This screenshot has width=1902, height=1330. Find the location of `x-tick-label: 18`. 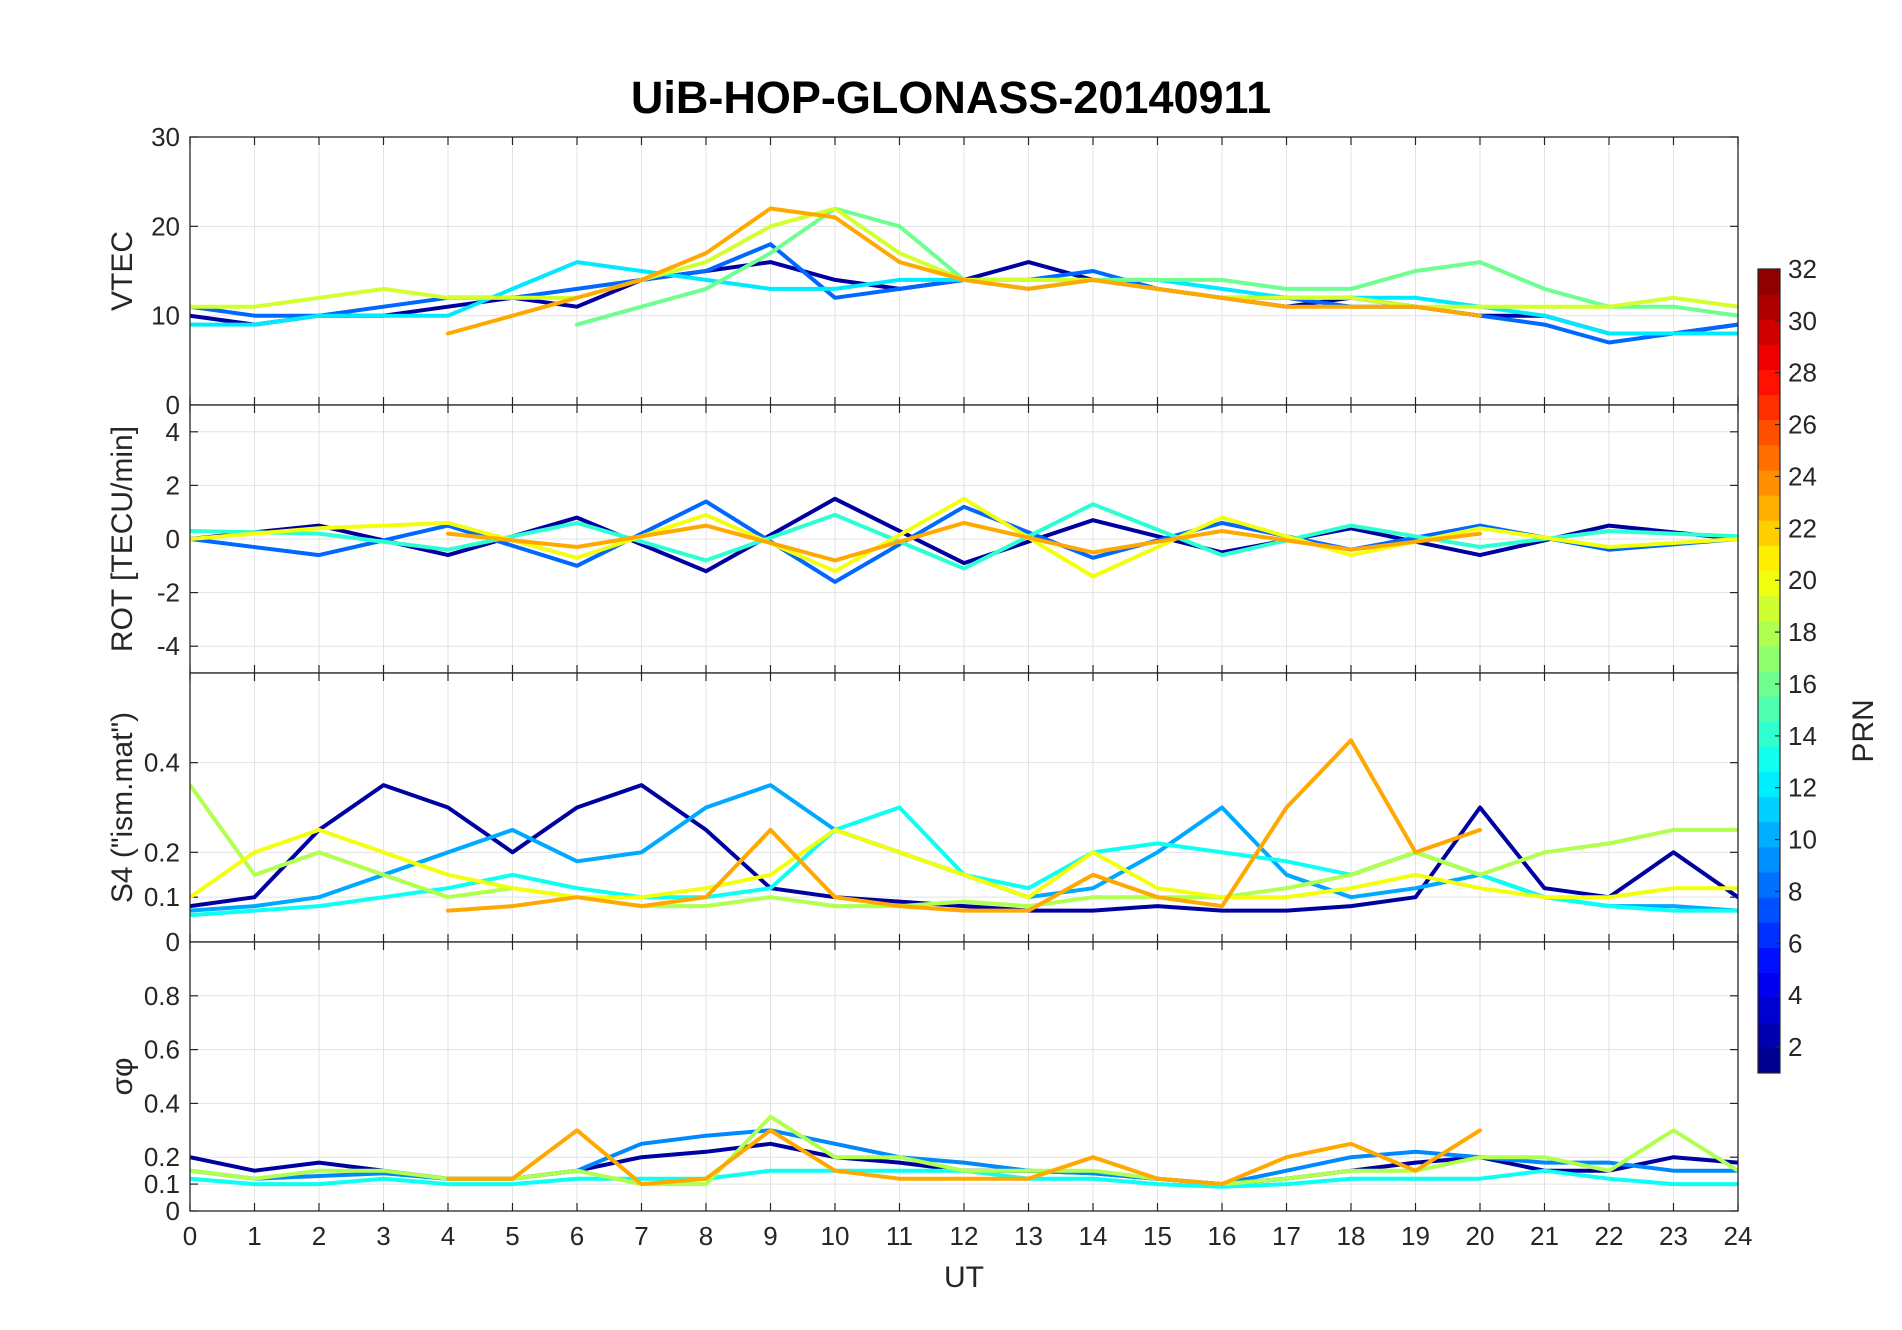

x-tick-label: 18 is located at coordinates (1351, 1236).